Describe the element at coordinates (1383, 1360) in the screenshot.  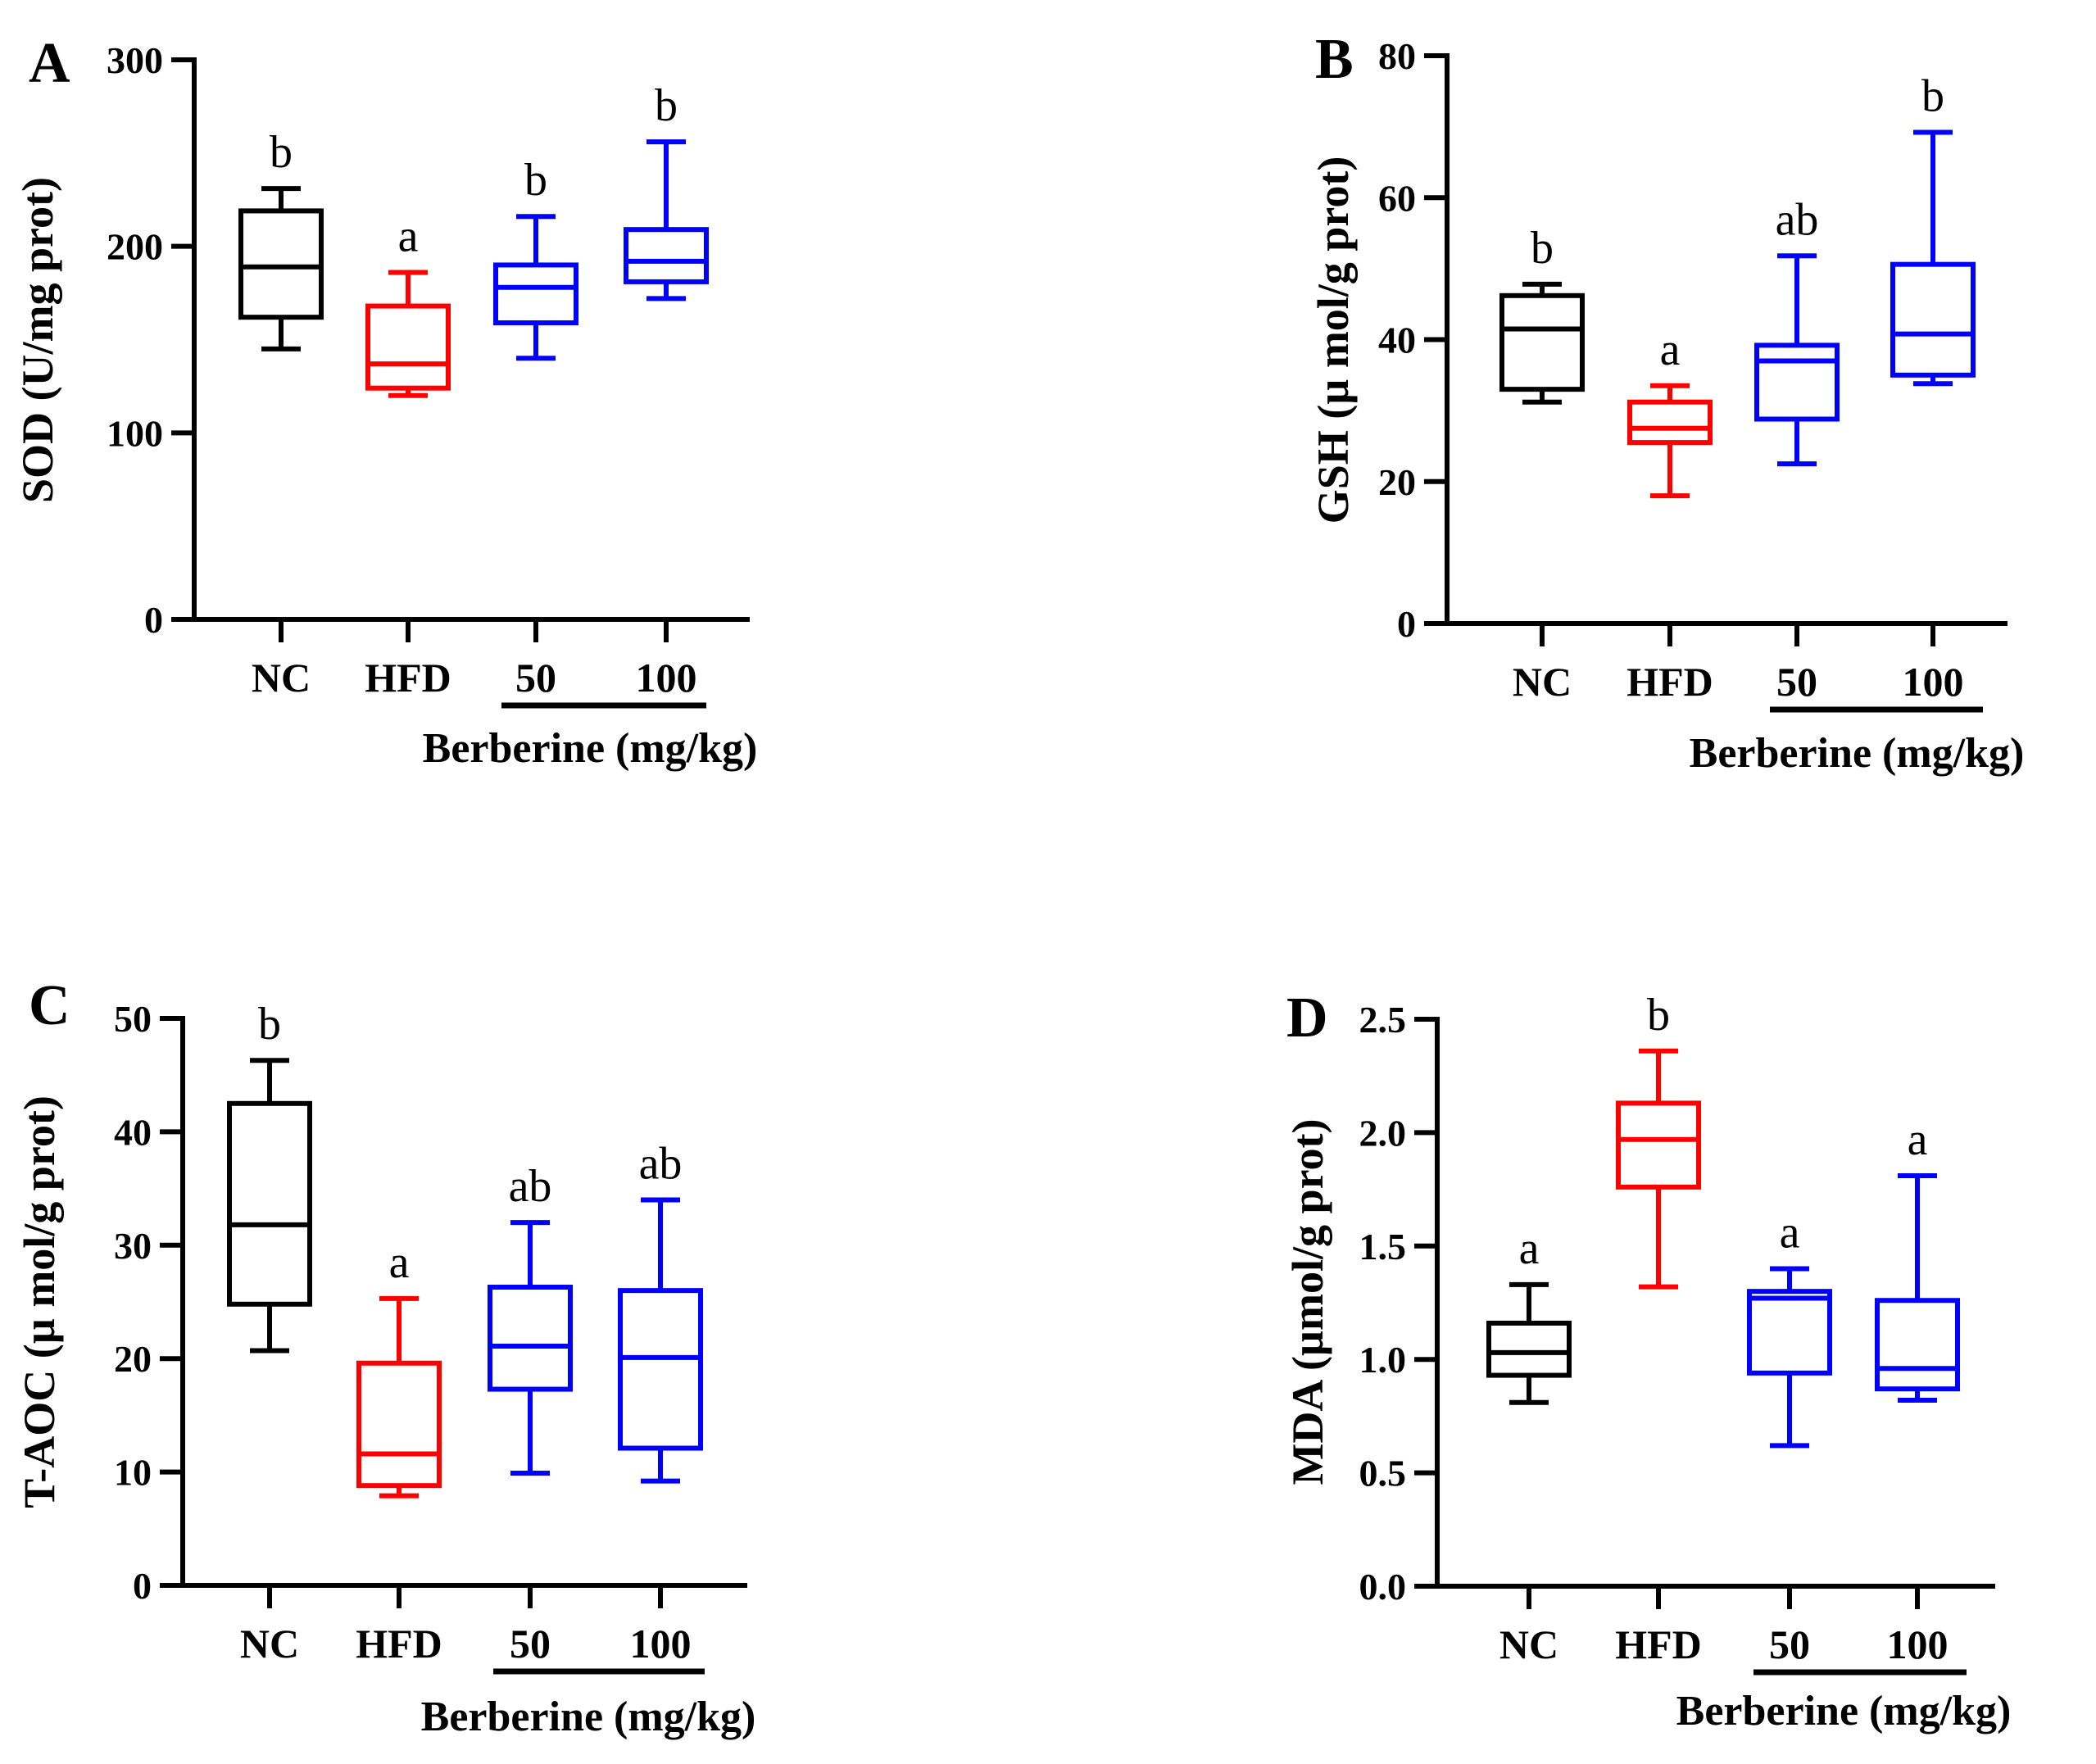
I see `y-tick-label: 1.0` at that location.